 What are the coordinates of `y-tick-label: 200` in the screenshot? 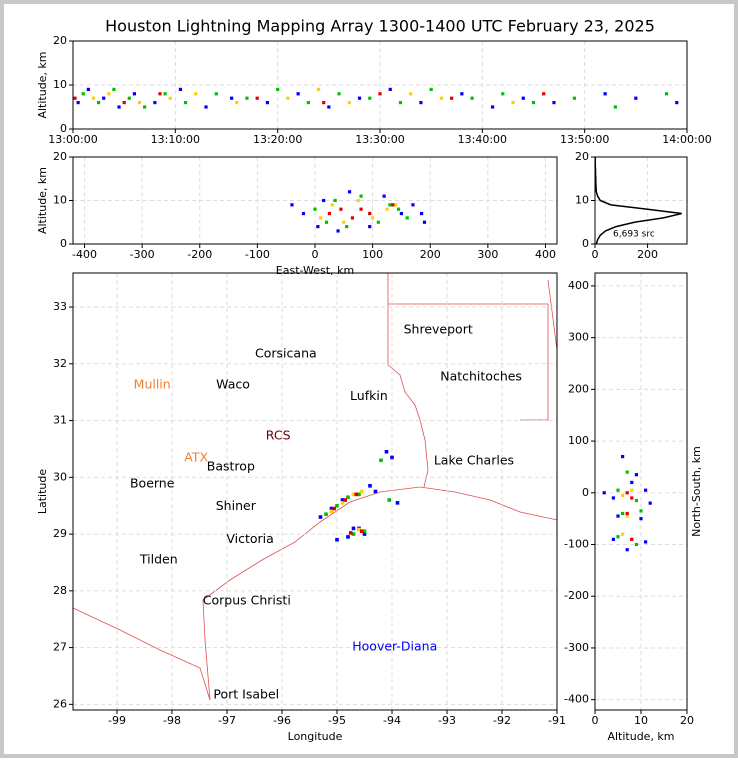 It's located at (578, 388).